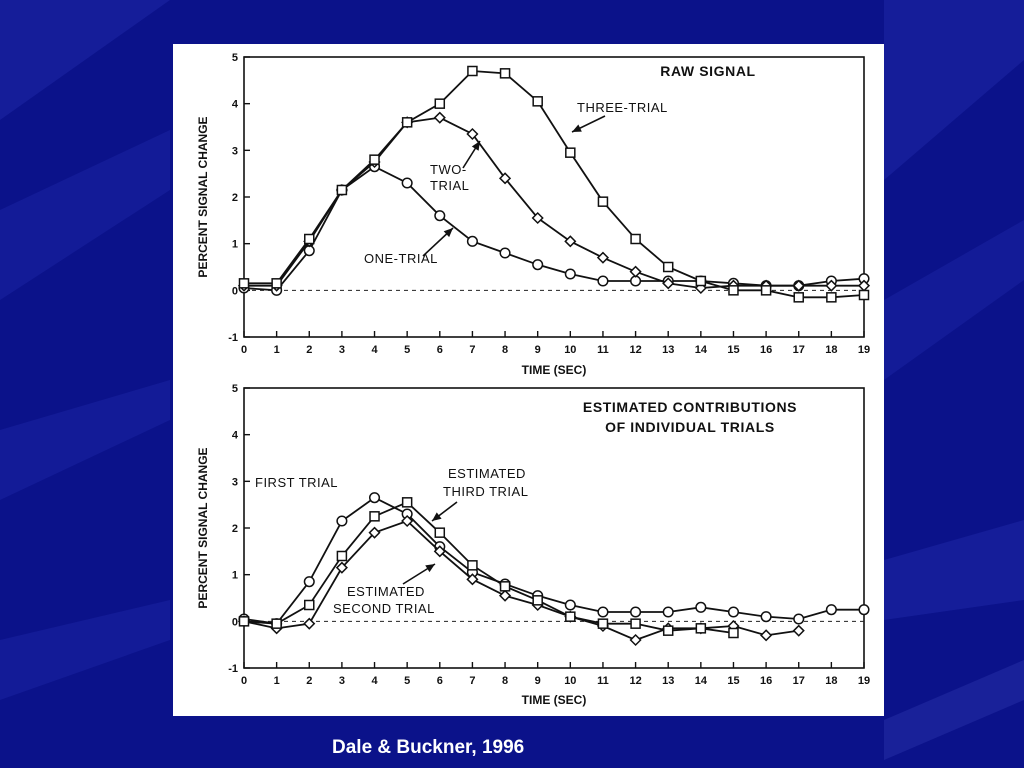 This screenshot has height=768, width=1024. I want to click on y-tick-label: 3, so click(235, 482).